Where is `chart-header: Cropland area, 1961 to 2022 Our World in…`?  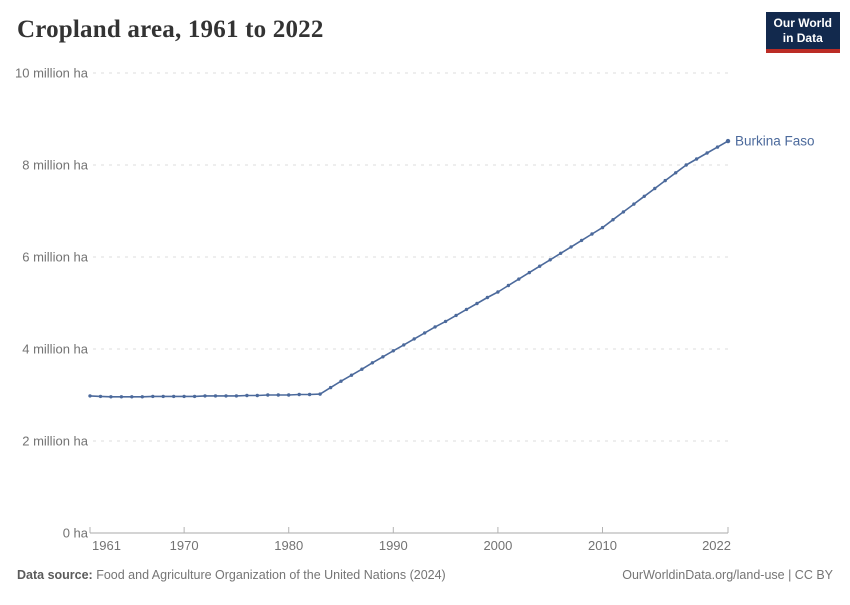
chart-header: Cropland area, 1961 to 2022 Our World in… is located at coordinates (425, 30).